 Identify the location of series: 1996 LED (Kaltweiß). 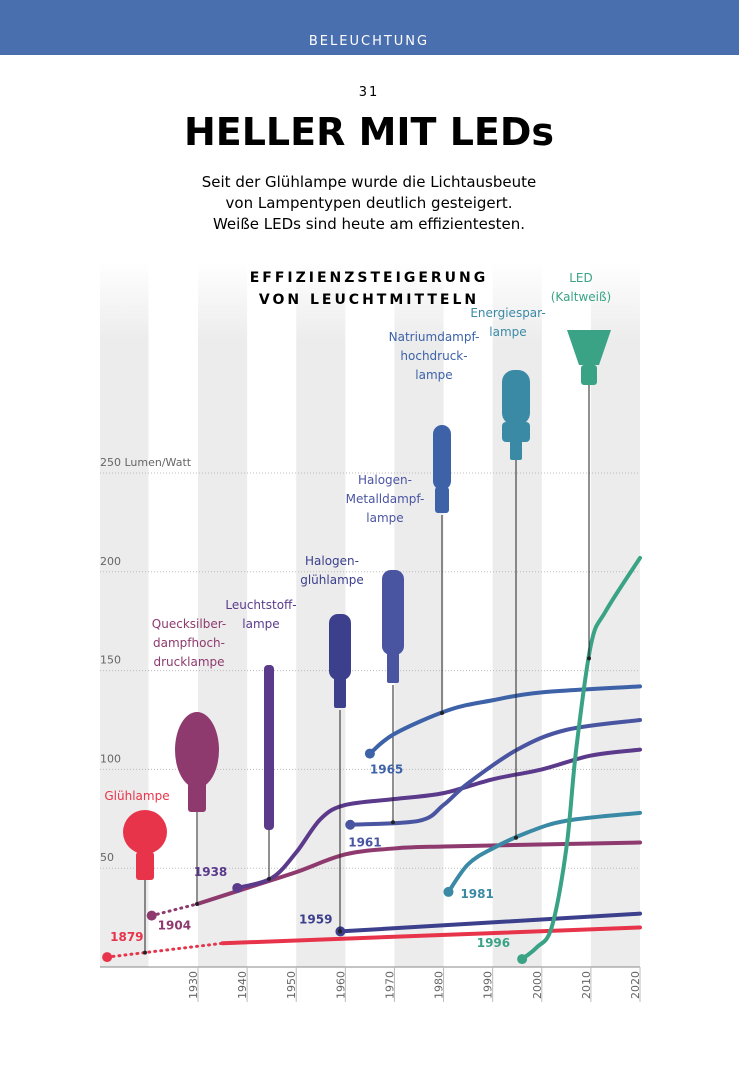
(559, 618).